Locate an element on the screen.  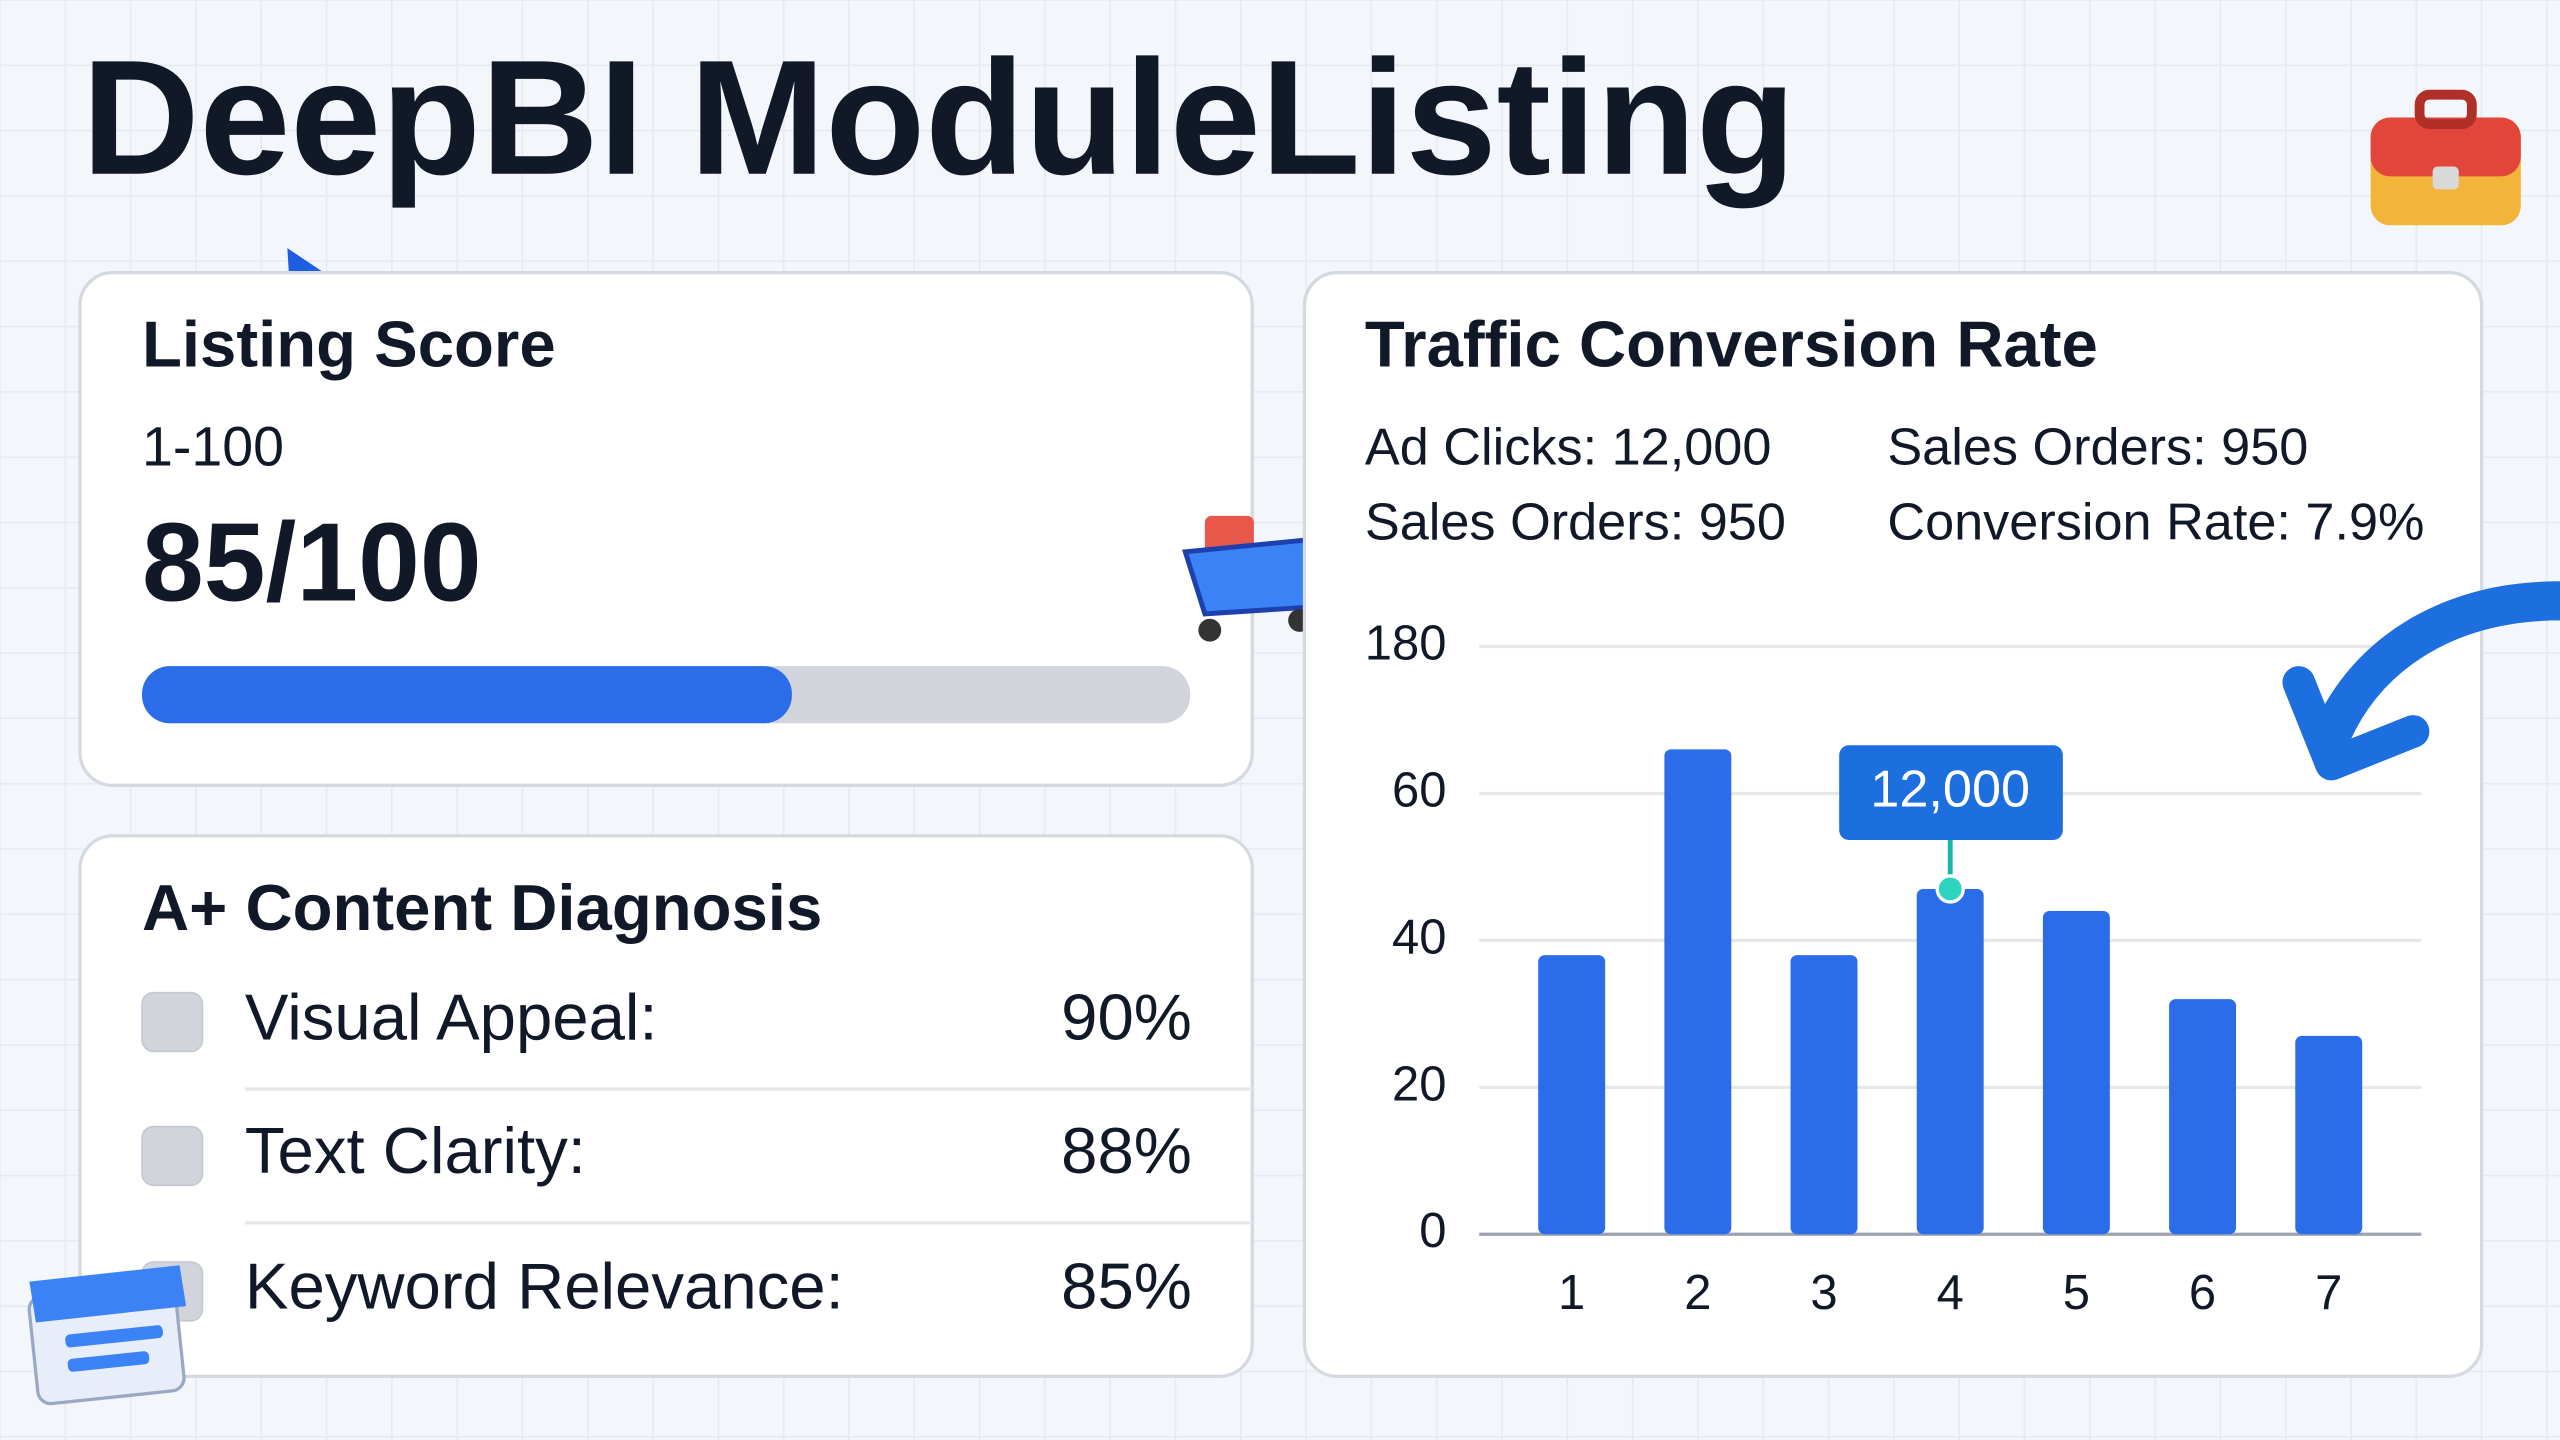
card-title: Traffic Conversion Rate is located at coordinates (1731, 344).